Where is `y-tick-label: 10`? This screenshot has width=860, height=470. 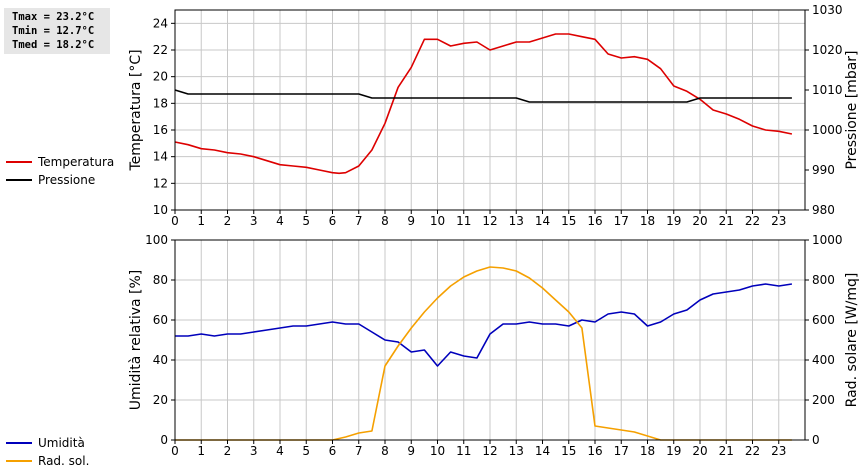 y-tick-label: 10 is located at coordinates (160, 210).